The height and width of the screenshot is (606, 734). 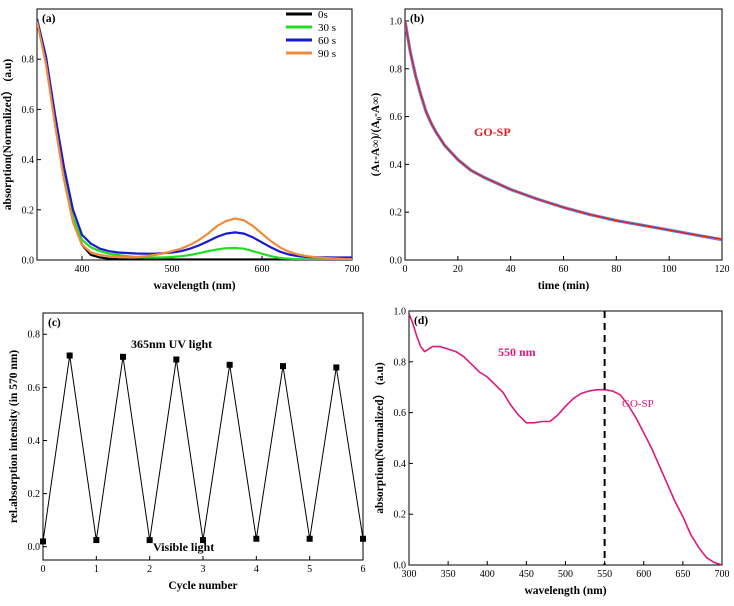 I want to click on x-tick-label: 650, so click(x=682, y=574).